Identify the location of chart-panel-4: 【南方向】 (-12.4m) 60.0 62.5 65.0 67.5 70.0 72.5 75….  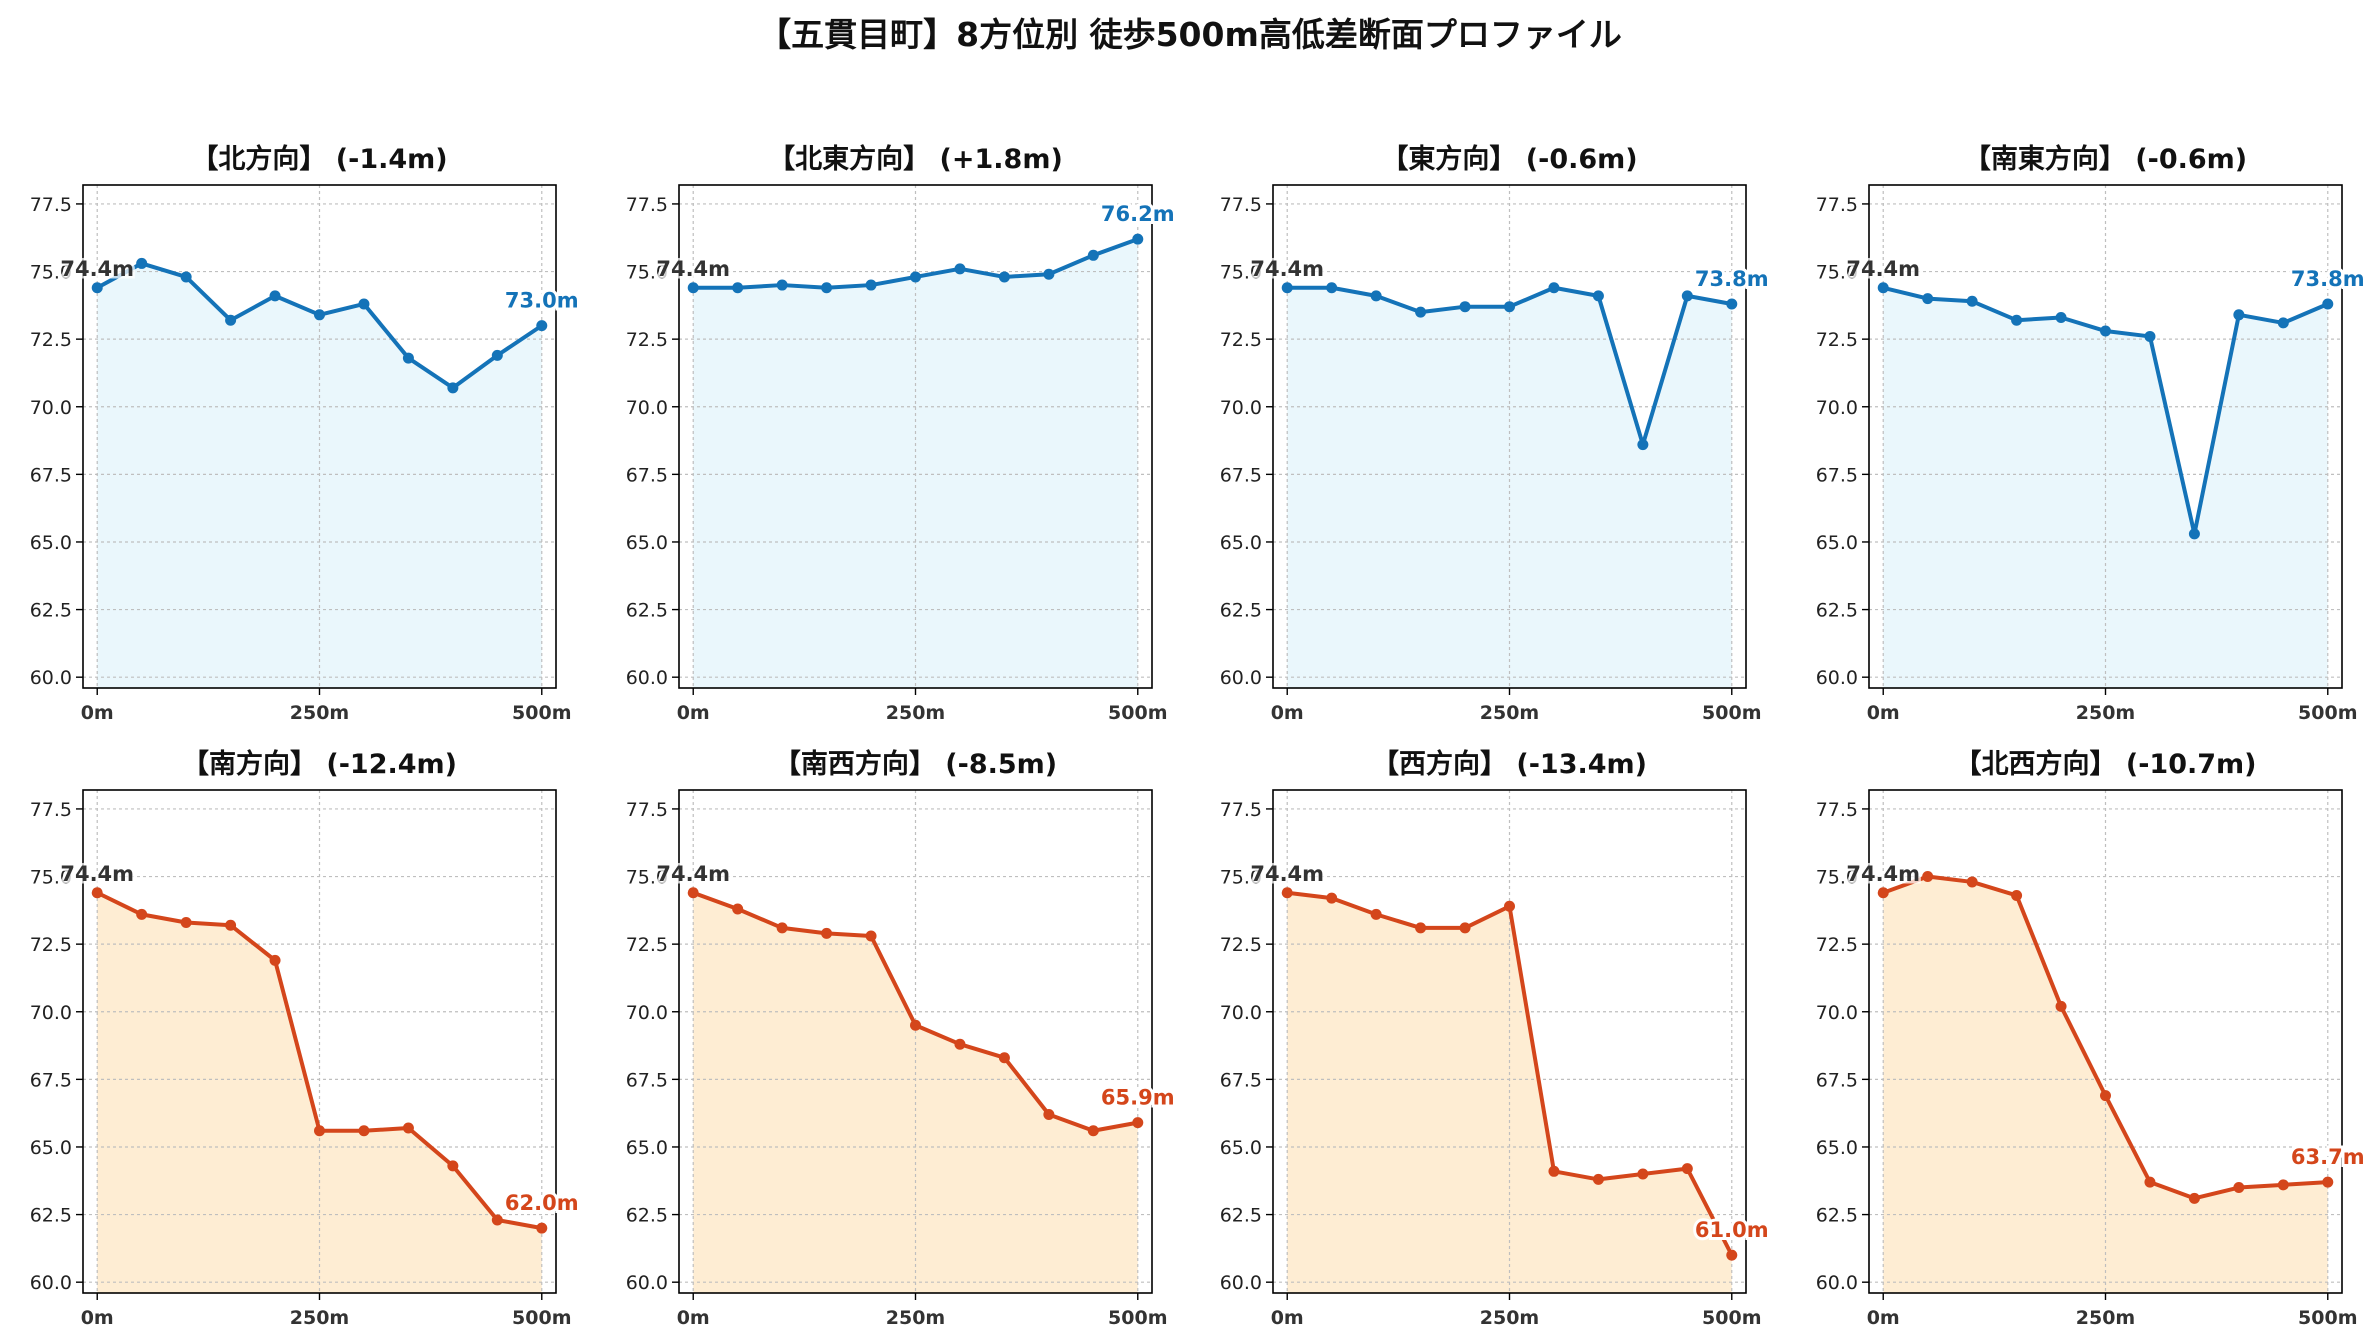
(306, 1038).